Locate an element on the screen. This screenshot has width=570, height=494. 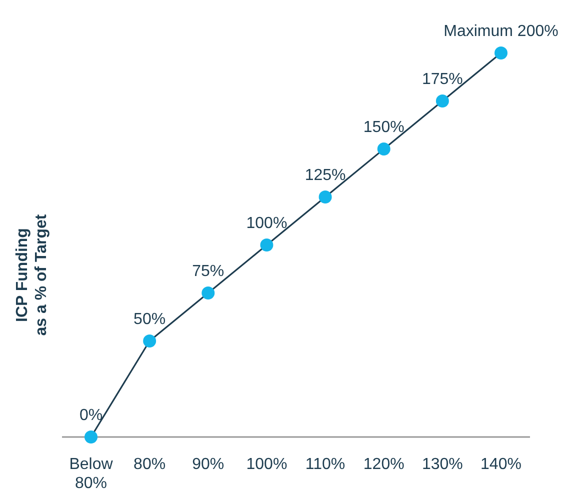
data-label: 100% is located at coordinates (267, 223).